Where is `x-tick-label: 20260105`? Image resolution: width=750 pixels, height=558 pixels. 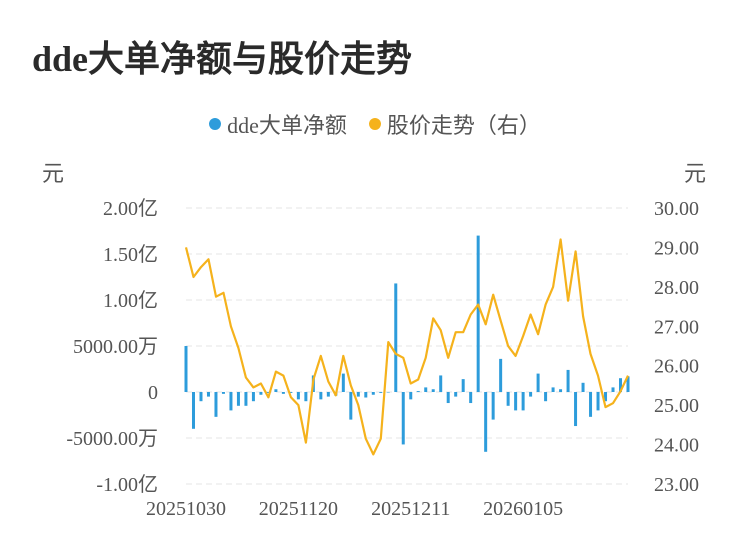
x-tick-label: 20260105 is located at coordinates (523, 509).